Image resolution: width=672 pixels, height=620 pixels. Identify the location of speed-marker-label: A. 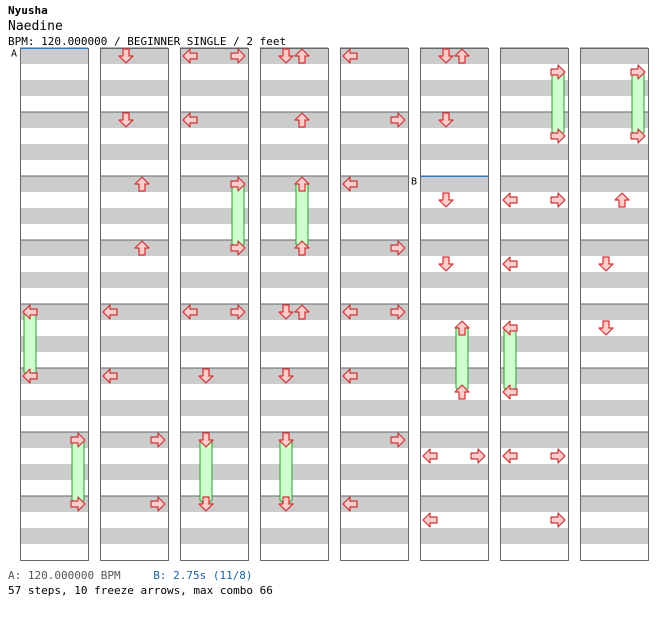
(14, 54).